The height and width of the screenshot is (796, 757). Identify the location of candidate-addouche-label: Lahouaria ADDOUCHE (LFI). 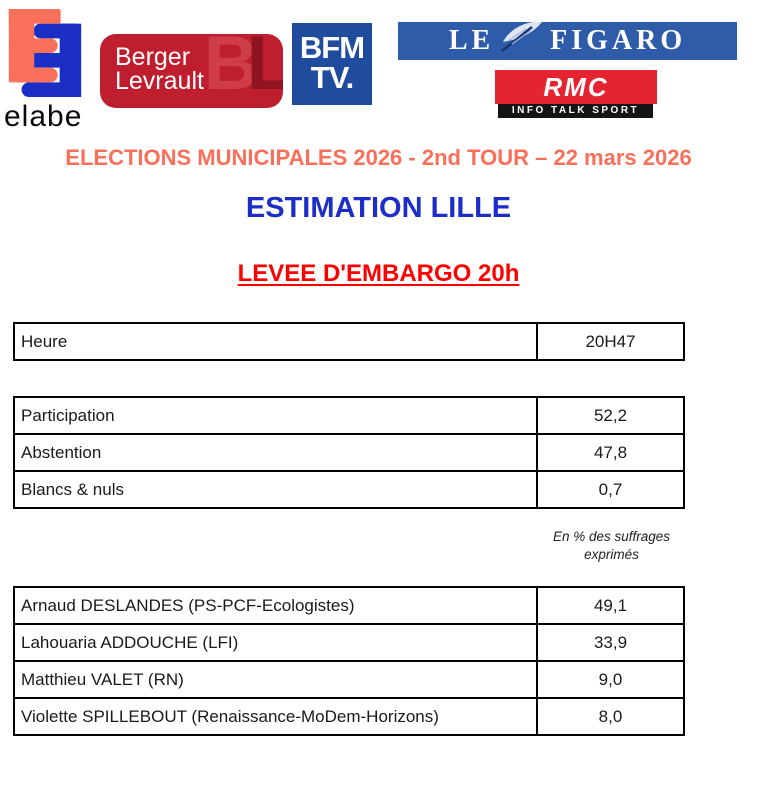
(275, 642).